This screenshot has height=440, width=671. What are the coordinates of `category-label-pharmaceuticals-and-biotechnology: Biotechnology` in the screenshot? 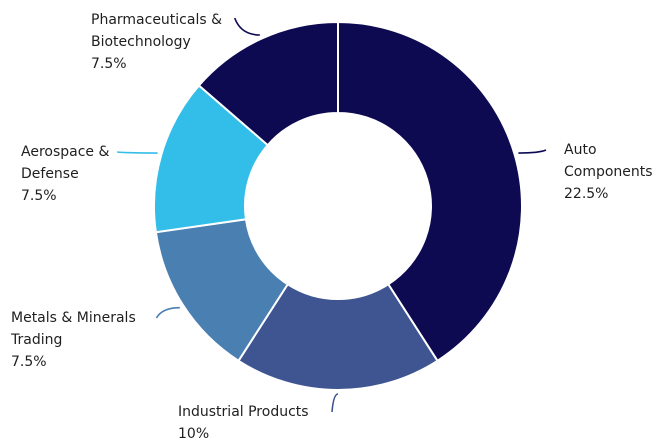 It's located at (141, 42).